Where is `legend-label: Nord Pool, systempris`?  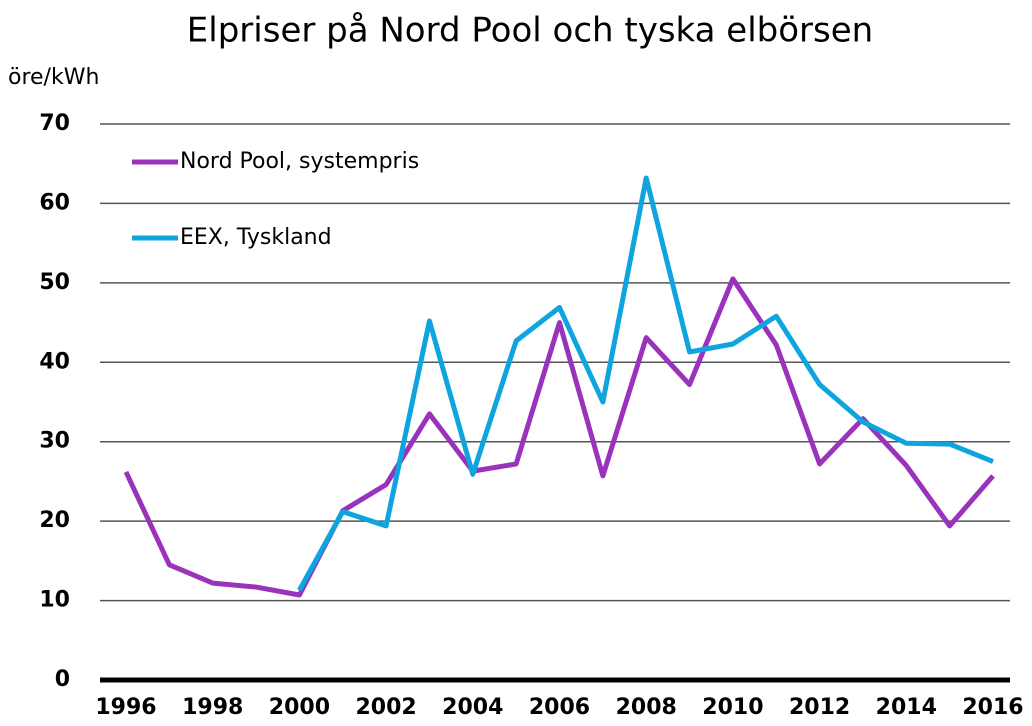
legend-label: Nord Pool, systempris is located at coordinates (299, 161).